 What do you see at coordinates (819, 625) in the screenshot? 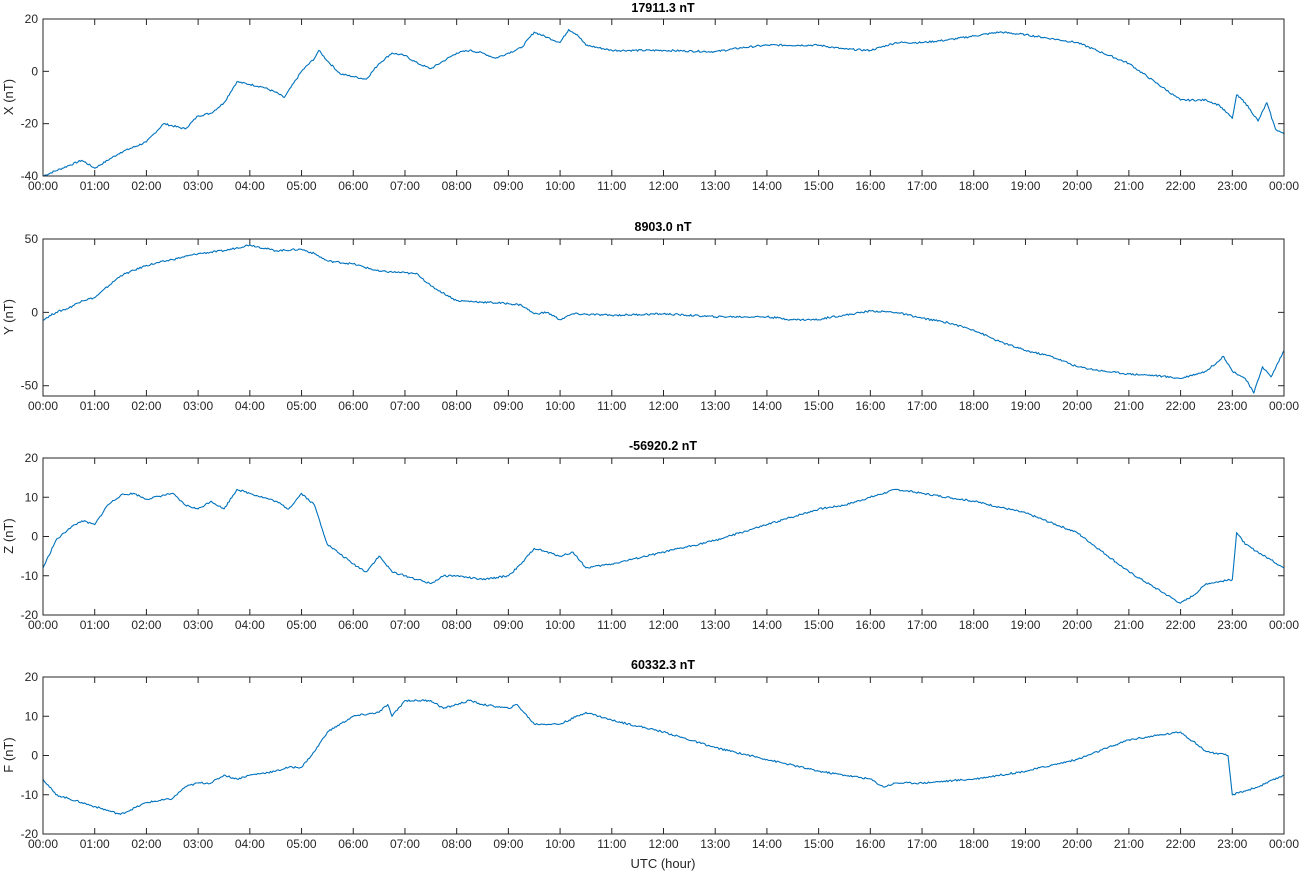
I see `x-tick-label: 15:00` at bounding box center [819, 625].